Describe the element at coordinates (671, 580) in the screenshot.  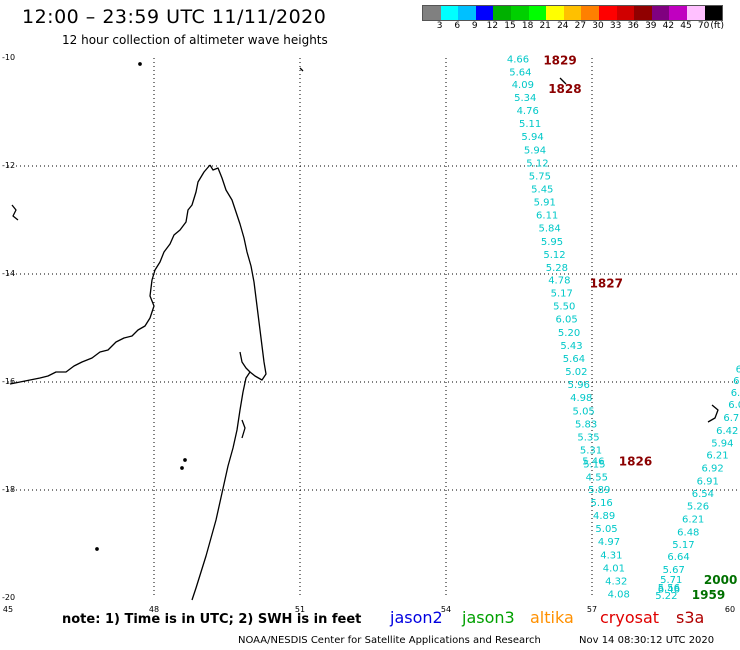
I see `swh-value-label: 5.71` at that location.